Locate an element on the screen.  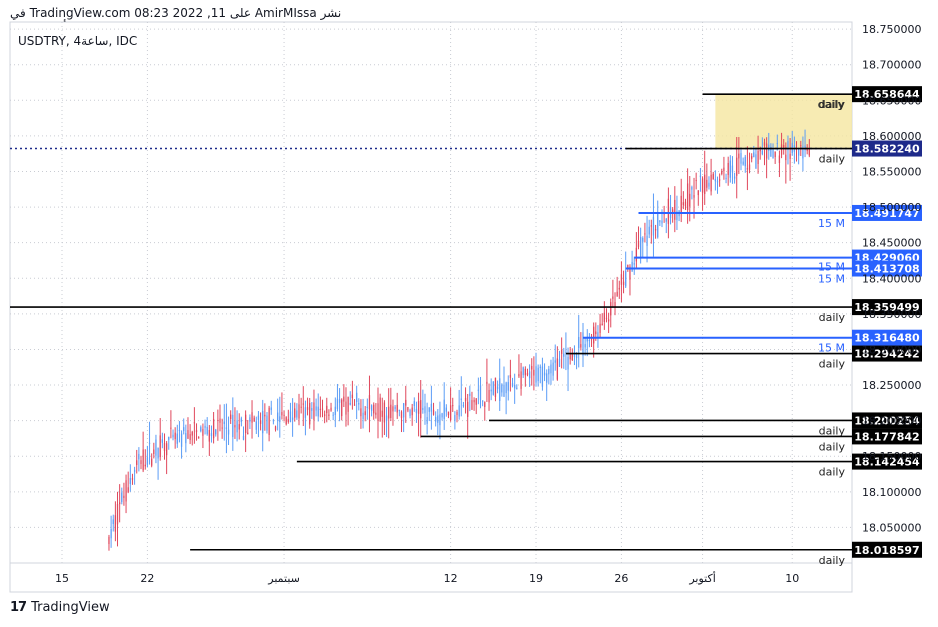
price-label: 18.177842 is located at coordinates (887, 436).